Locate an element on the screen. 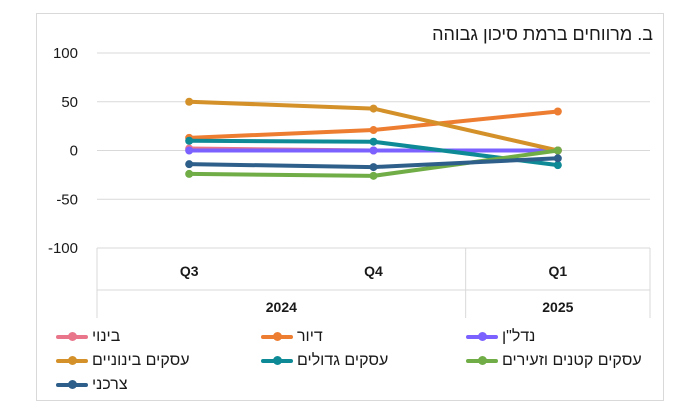  legend-item: דיור is located at coordinates (292, 337).